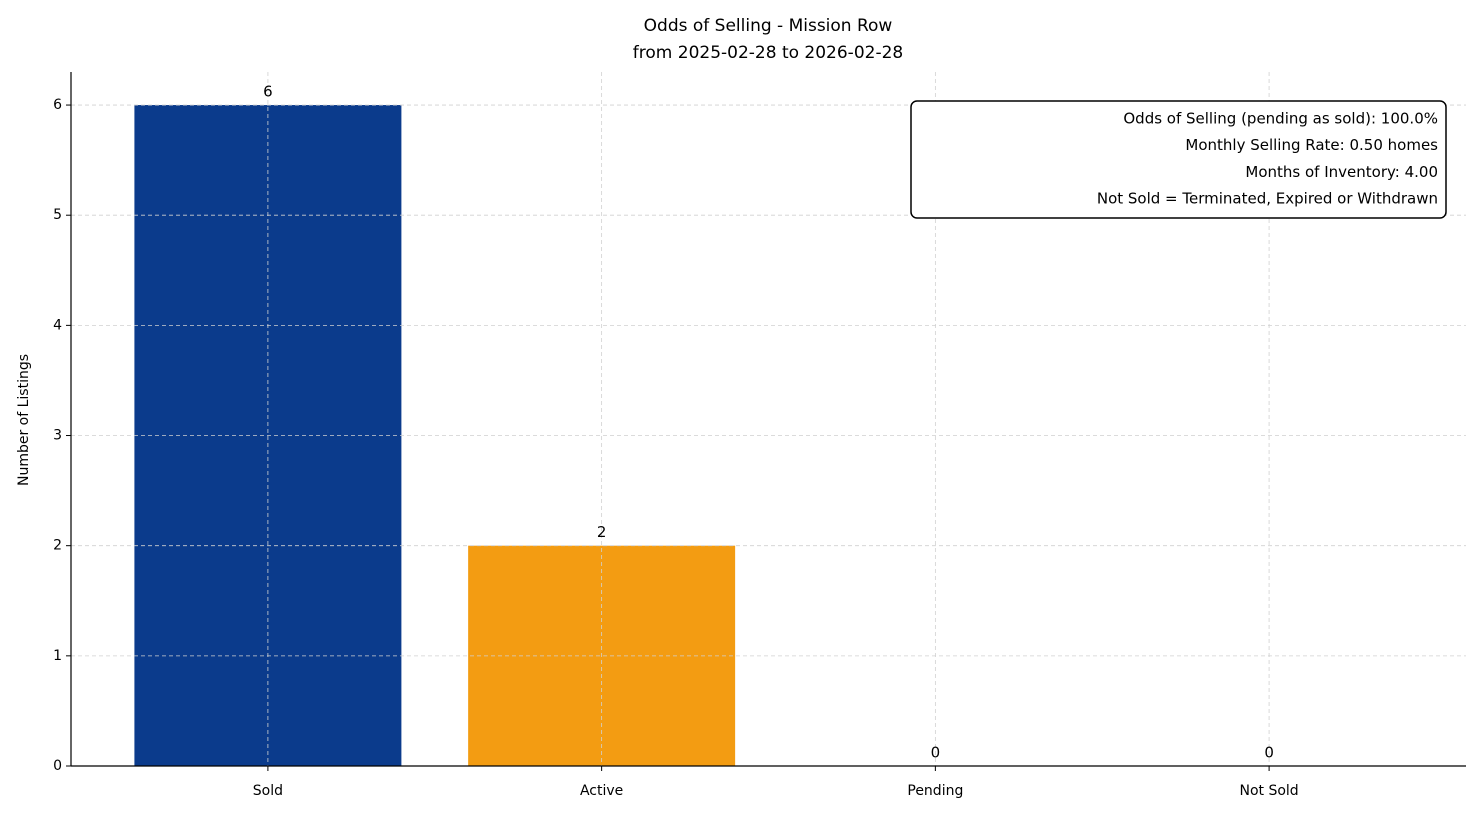  Describe the element at coordinates (1311, 145) in the screenshot. I see `annotation: Monthly Selling Rate: 0.50 homes` at that location.